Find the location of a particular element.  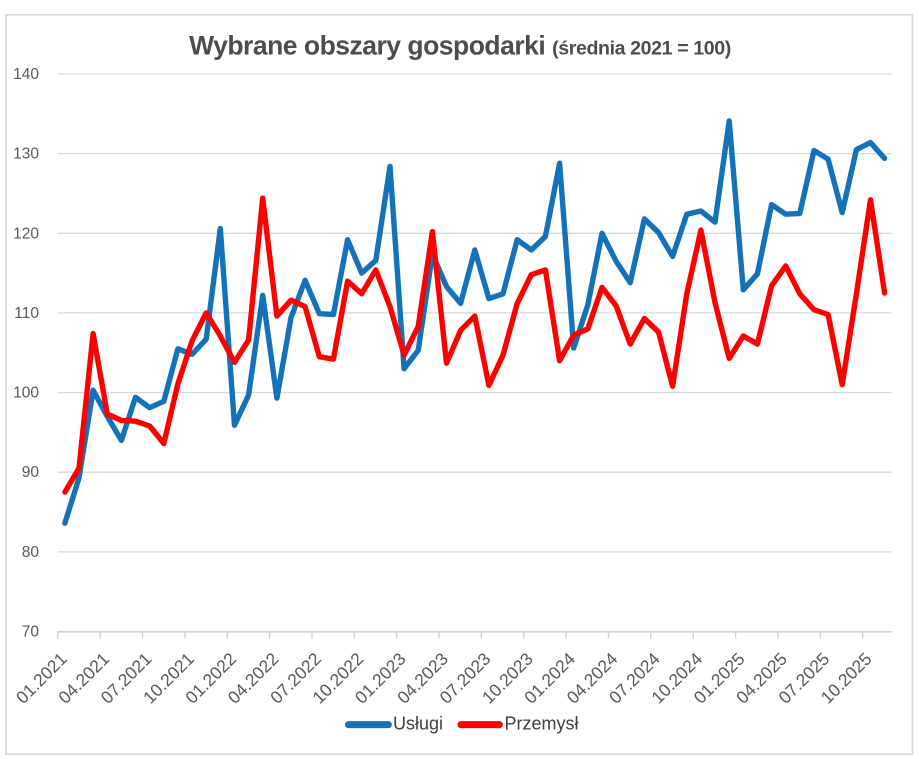

svg-text: 80 is located at coordinates (31, 552).